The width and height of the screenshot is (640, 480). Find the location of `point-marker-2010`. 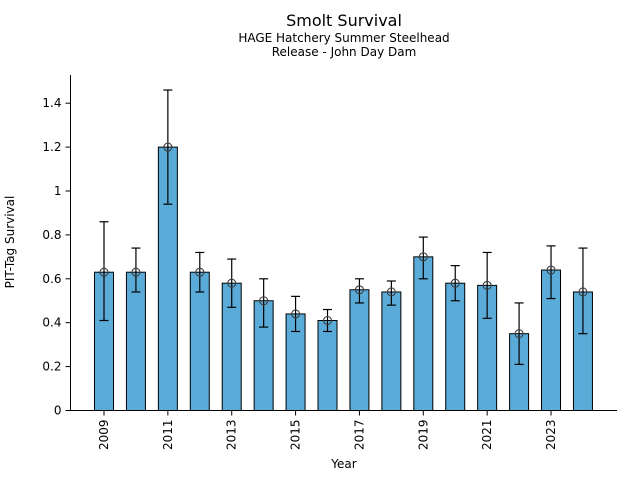

point-marker-2010 is located at coordinates (136, 272).